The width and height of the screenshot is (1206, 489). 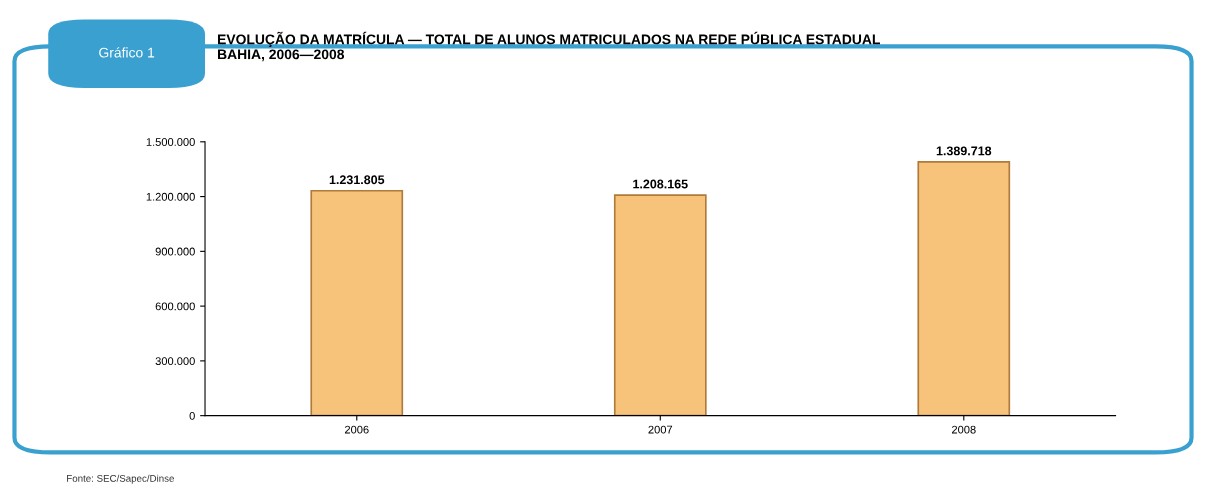 I want to click on y-tick-label: 300.000, so click(x=175, y=361).